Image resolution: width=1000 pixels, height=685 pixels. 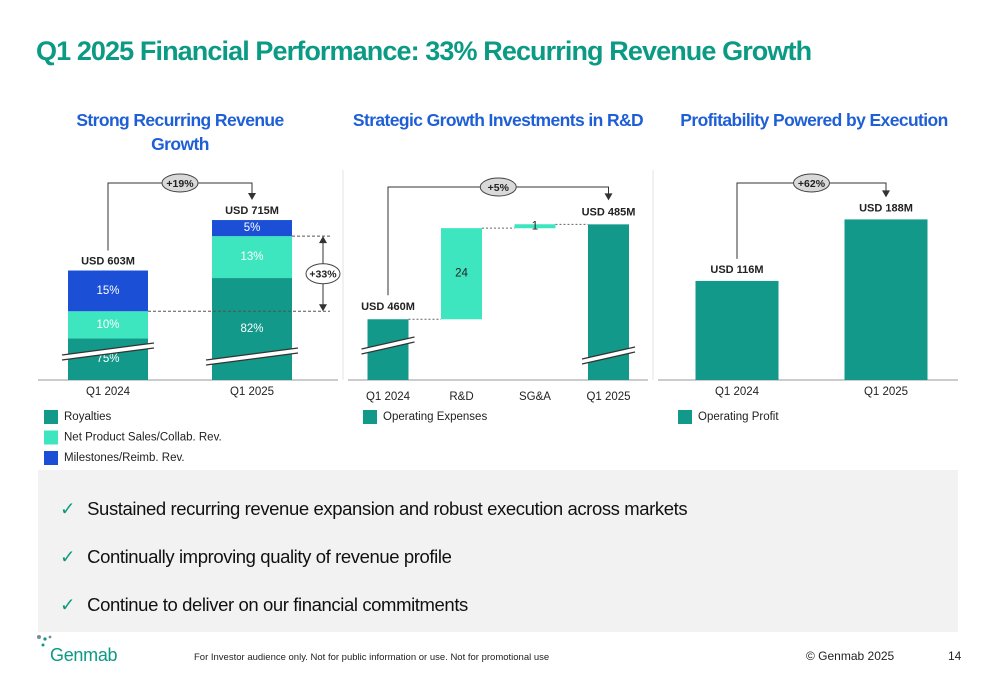 What do you see at coordinates (886, 208) in the screenshot?
I see `value-label: USD 188M` at bounding box center [886, 208].